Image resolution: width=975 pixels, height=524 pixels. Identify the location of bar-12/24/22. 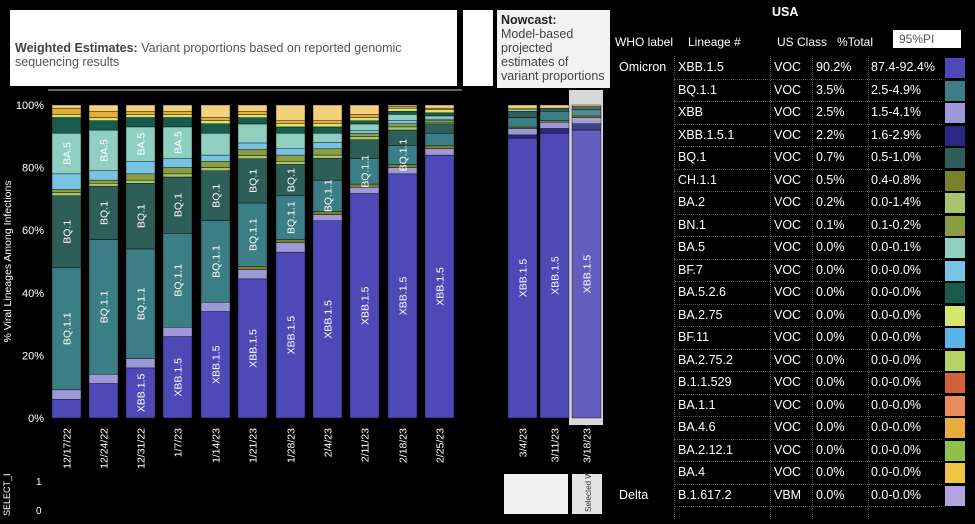
(103, 261).